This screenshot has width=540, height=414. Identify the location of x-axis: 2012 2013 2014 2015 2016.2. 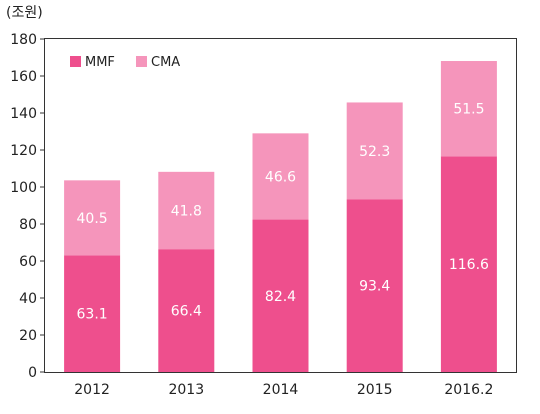
(283, 390).